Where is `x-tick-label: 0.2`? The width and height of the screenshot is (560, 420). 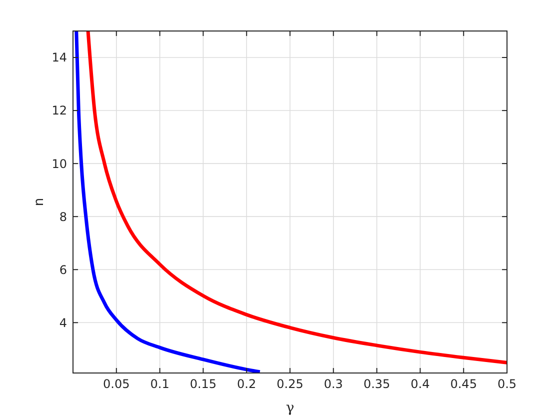
x-tick-label: 0.2 is located at coordinates (246, 384).